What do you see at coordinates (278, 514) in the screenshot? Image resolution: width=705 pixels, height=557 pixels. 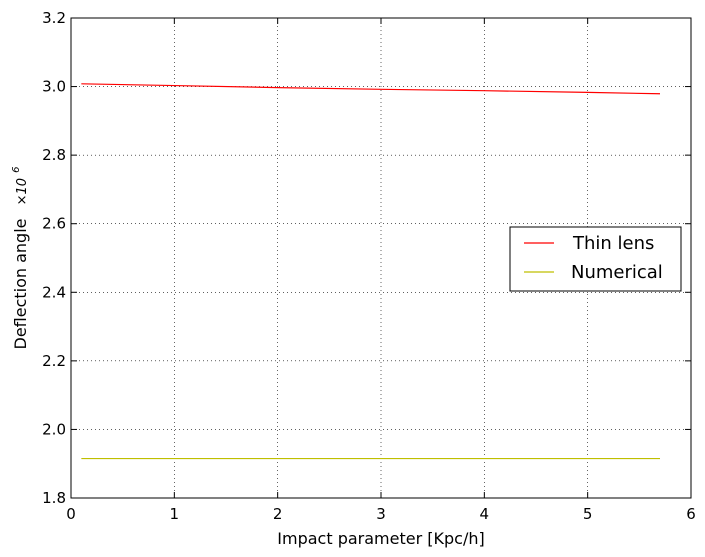 I see `x-tick-label: 2` at bounding box center [278, 514].